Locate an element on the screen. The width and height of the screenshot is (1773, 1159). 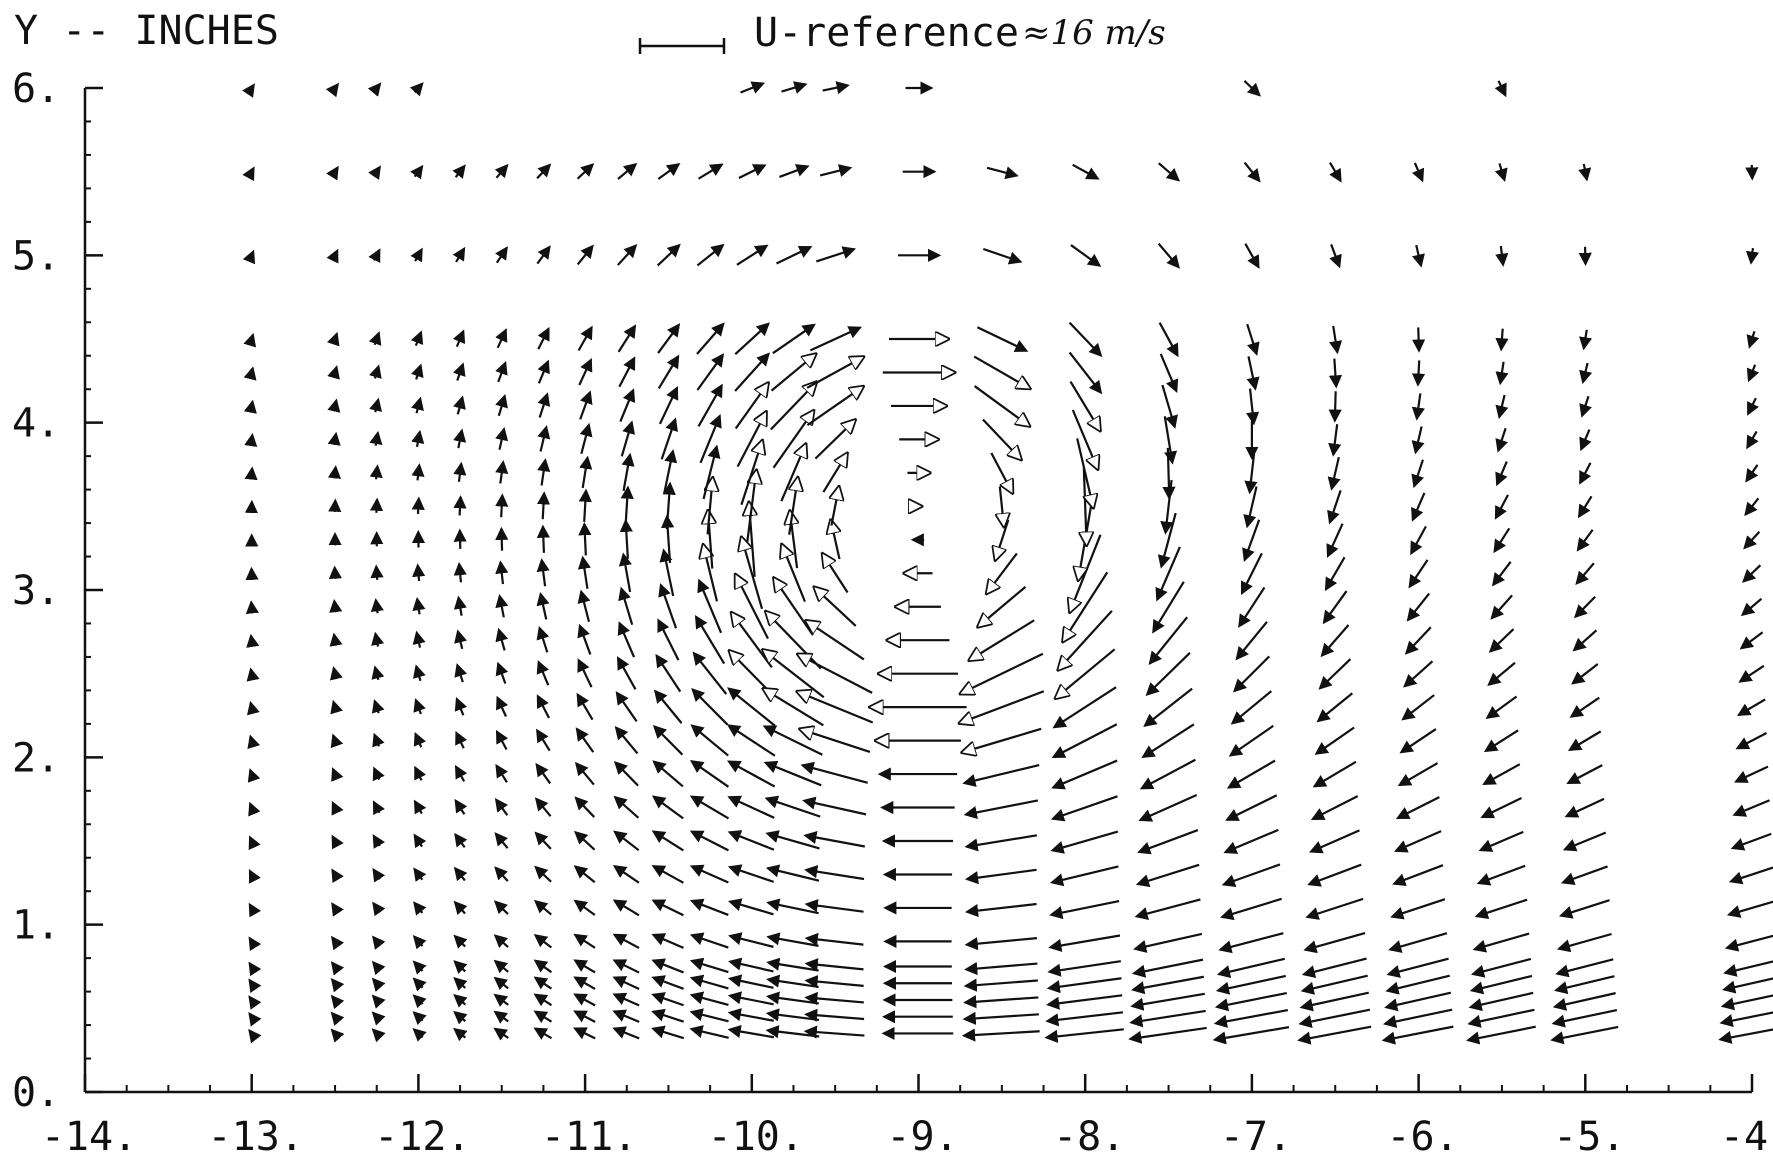
x-tick-label: -6. is located at coordinates (1422, 1136).